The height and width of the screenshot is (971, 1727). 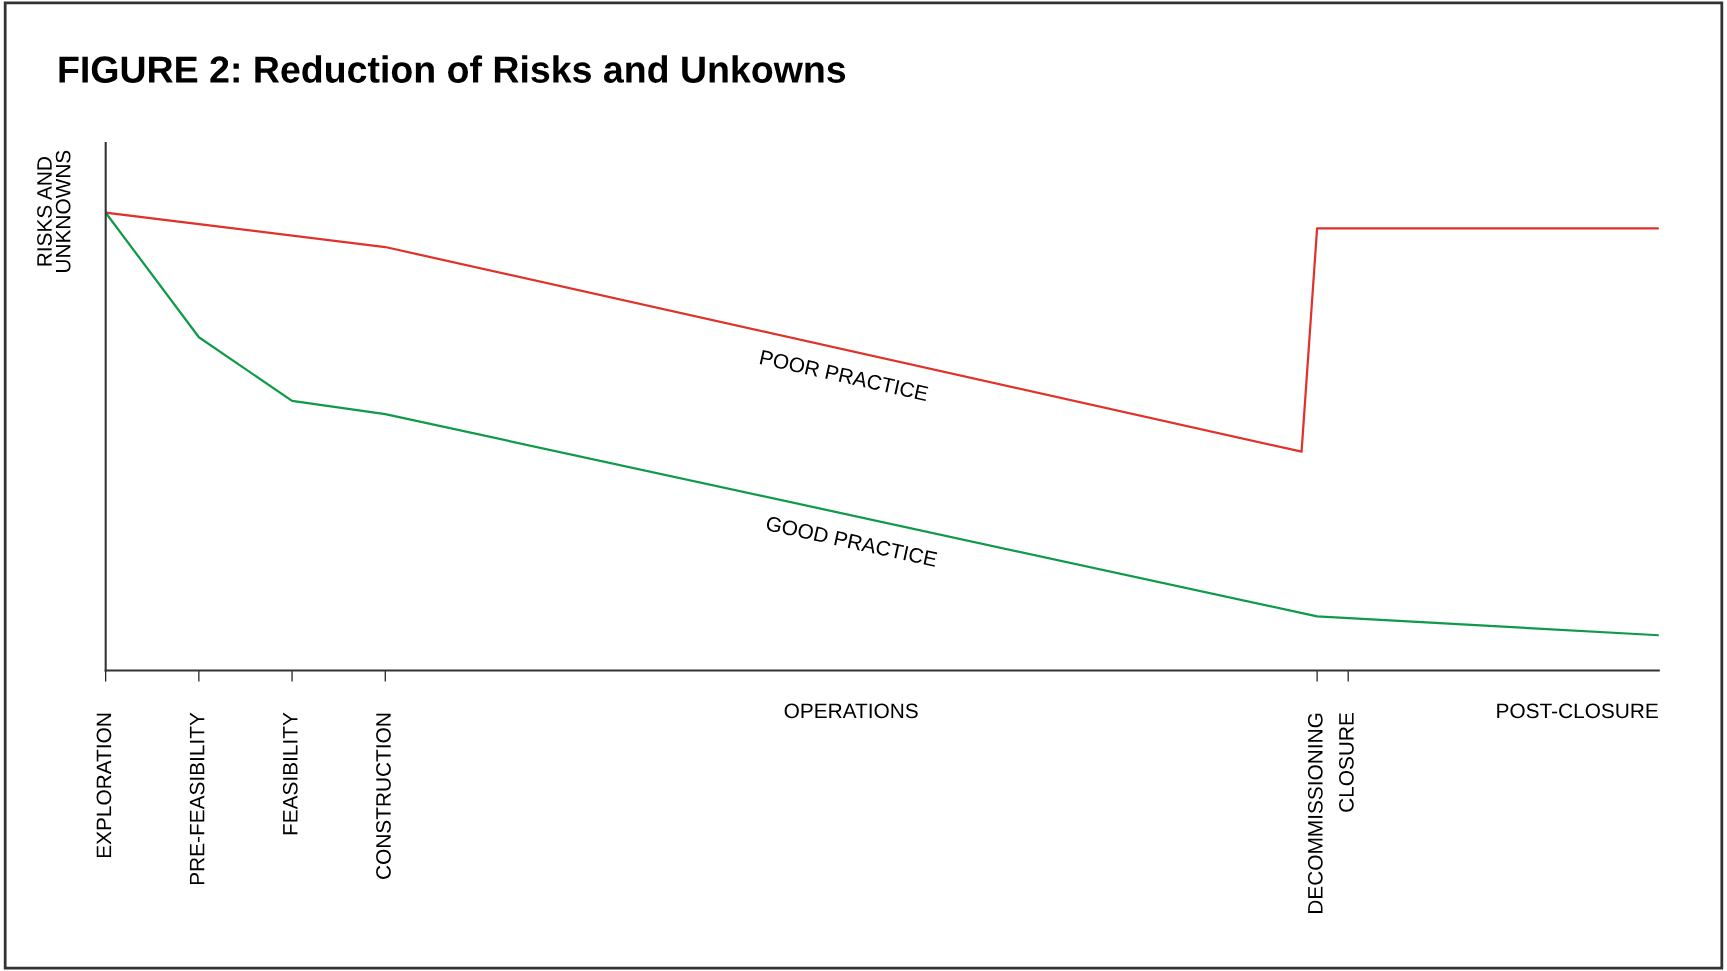 What do you see at coordinates (197, 798) in the screenshot?
I see `x-tick-label: PRE-FEASIBILITY` at bounding box center [197, 798].